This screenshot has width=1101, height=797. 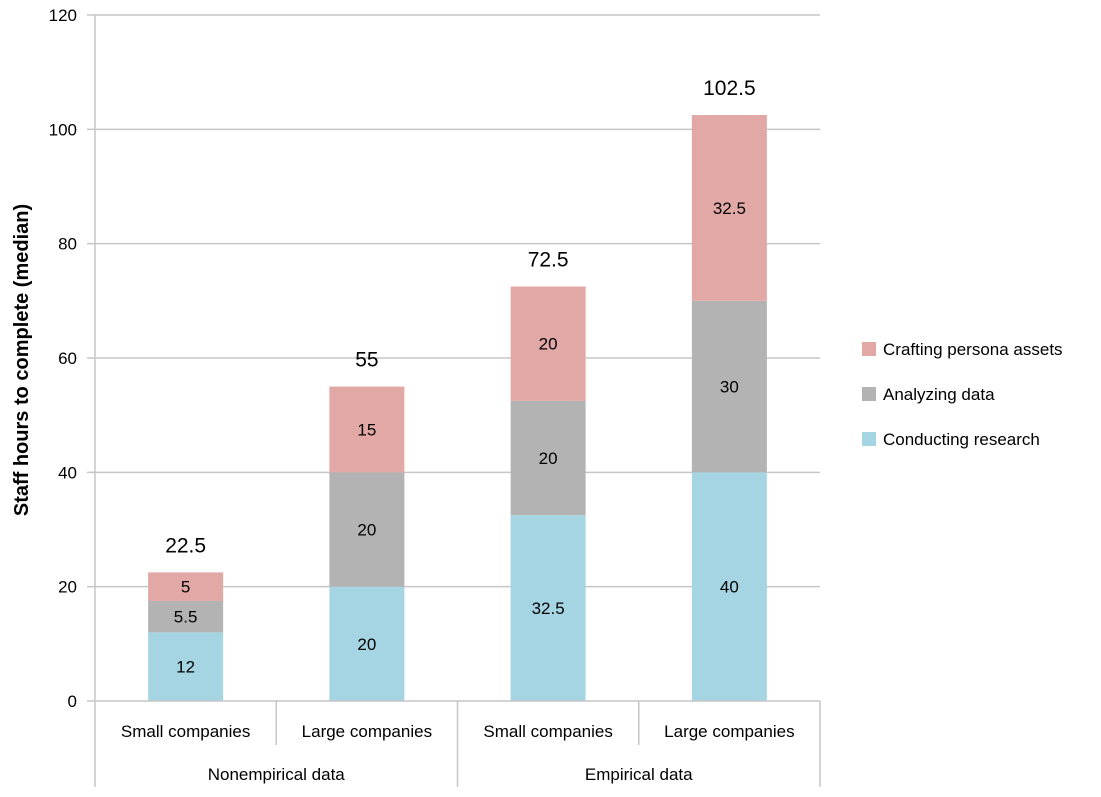 I want to click on y-tick-label: 100, so click(x=63, y=129).